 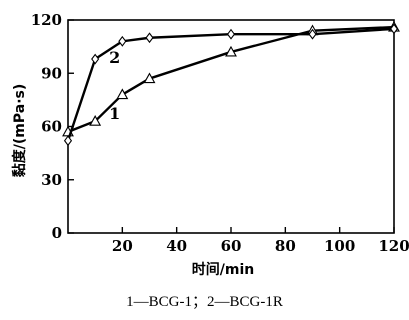 What do you see at coordinates (204, 302) in the screenshot?
I see `chart-caption: 1—BCG-1；2—BCG-1R` at bounding box center [204, 302].